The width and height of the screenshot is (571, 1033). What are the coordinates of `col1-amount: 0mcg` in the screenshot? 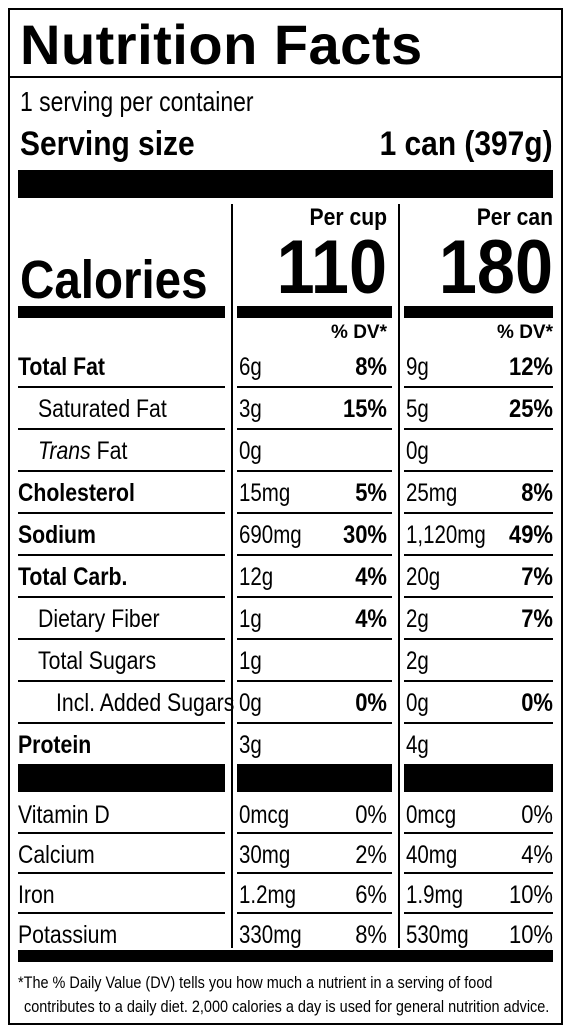 It's located at (264, 815).